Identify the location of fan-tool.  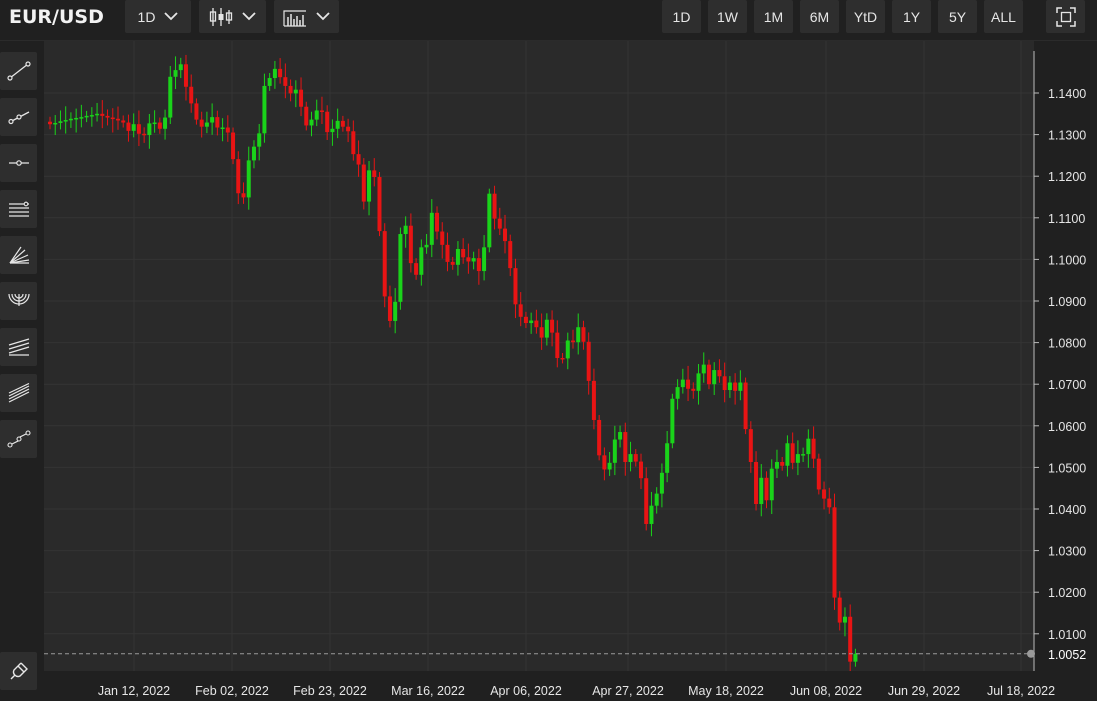
(18, 255).